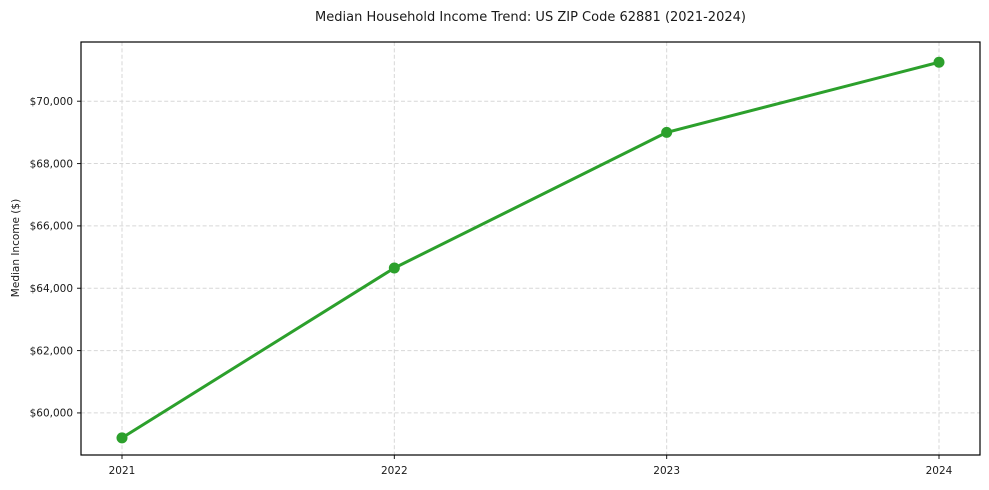 The height and width of the screenshot is (490, 989). What do you see at coordinates (394, 268) in the screenshot?
I see `data-point-2022` at bounding box center [394, 268].